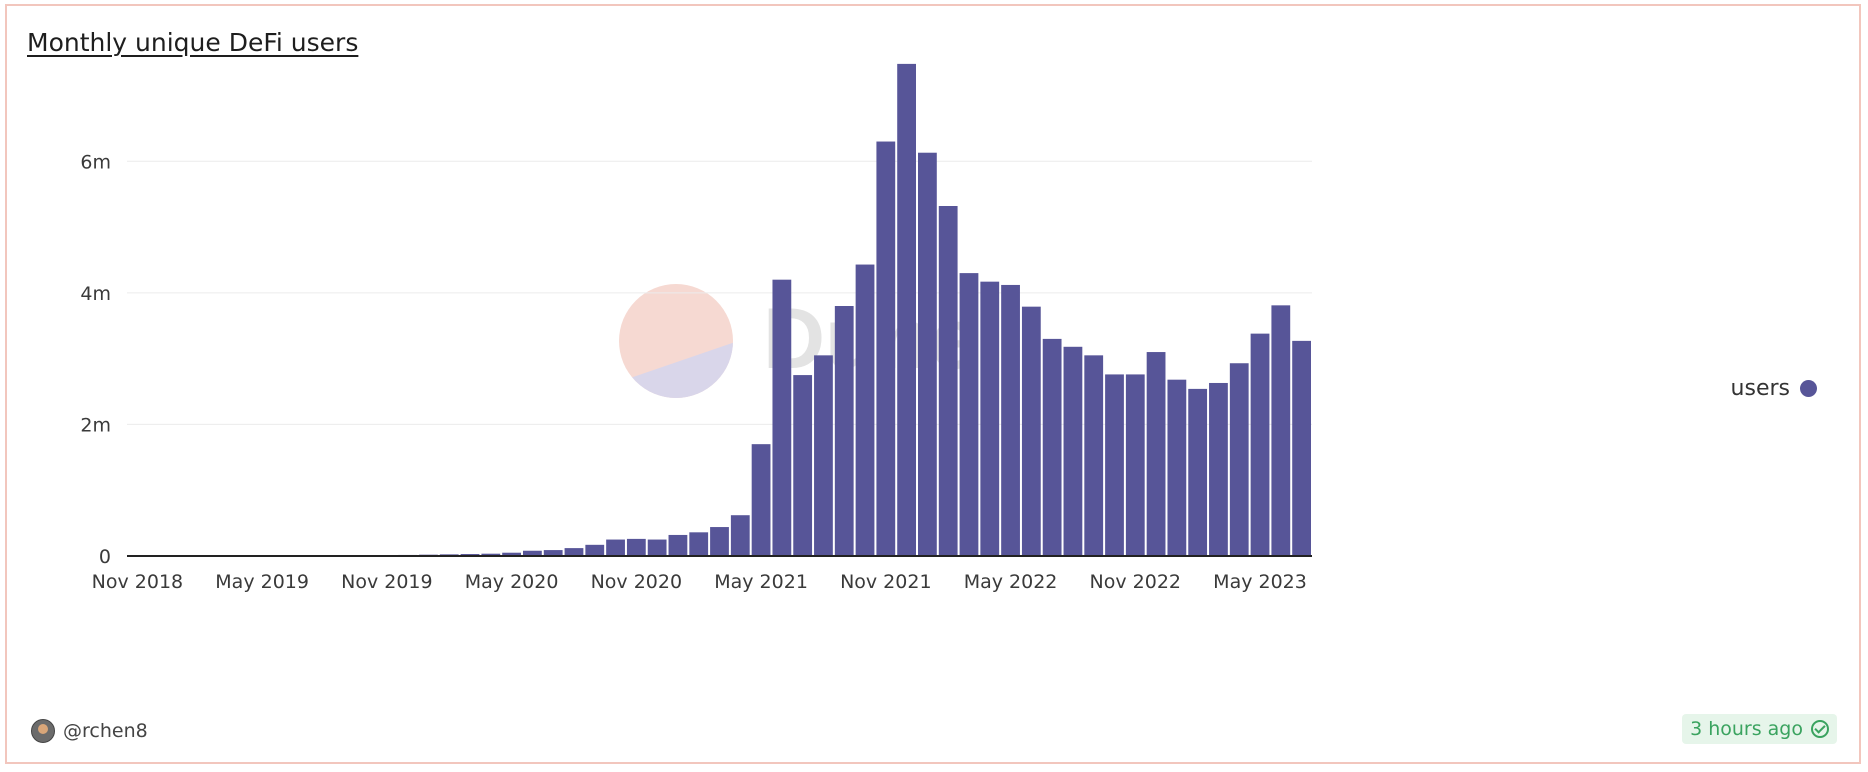  What do you see at coordinates (105, 557) in the screenshot?
I see `y-tick-label: 0` at bounding box center [105, 557].